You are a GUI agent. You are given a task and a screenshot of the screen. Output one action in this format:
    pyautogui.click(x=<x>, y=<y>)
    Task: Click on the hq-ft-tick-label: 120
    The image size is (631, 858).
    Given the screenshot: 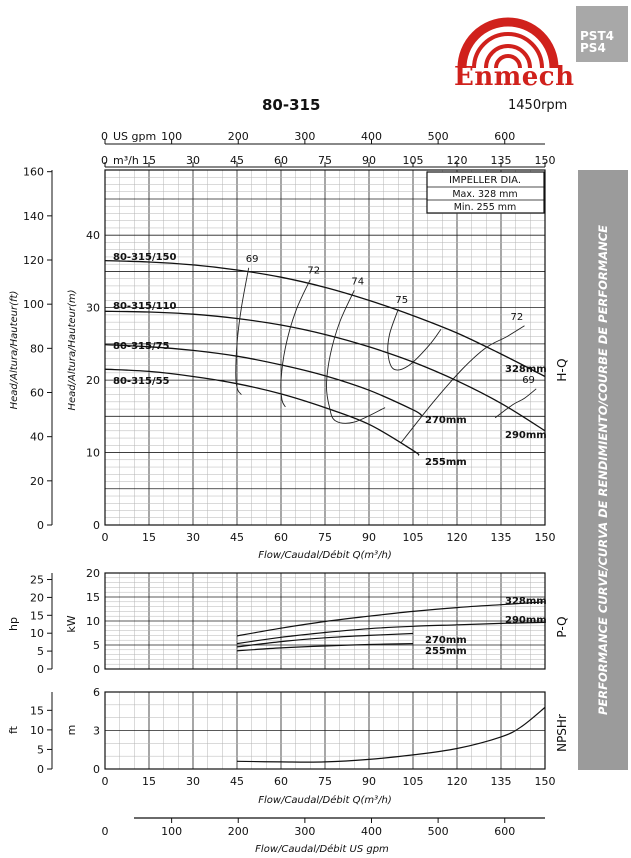 What is the action you would take?
    pyautogui.click(x=33, y=260)
    